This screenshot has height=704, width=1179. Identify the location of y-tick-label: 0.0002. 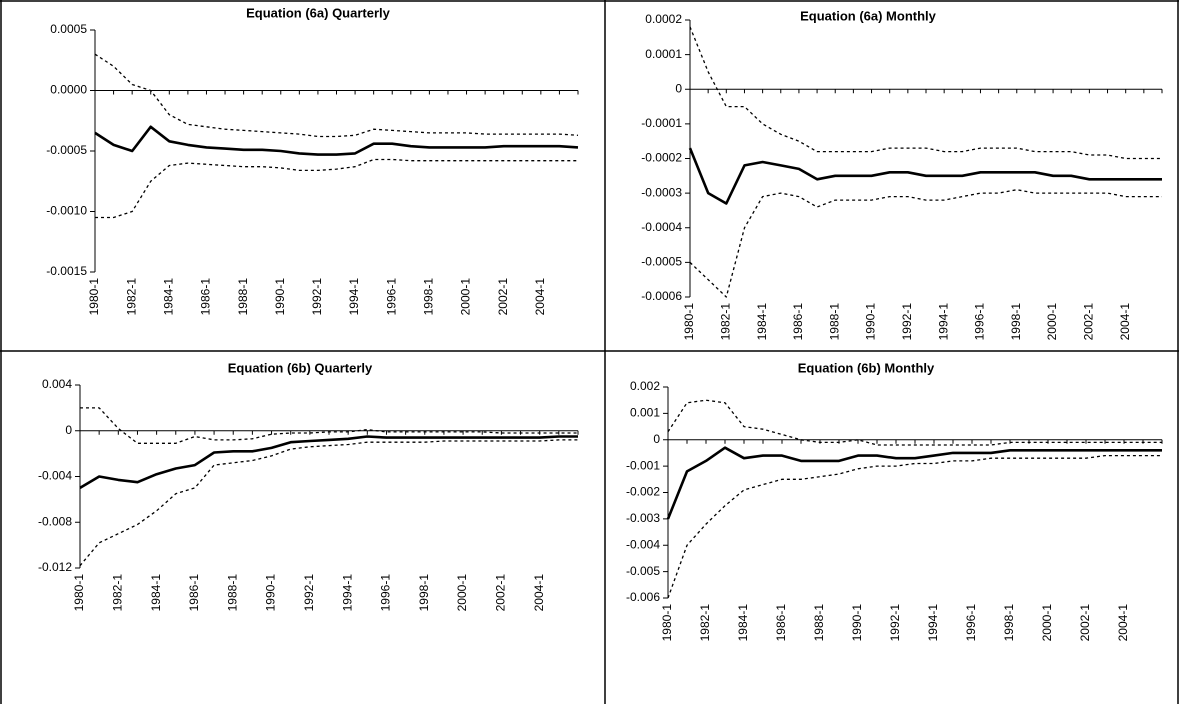
(663, 19).